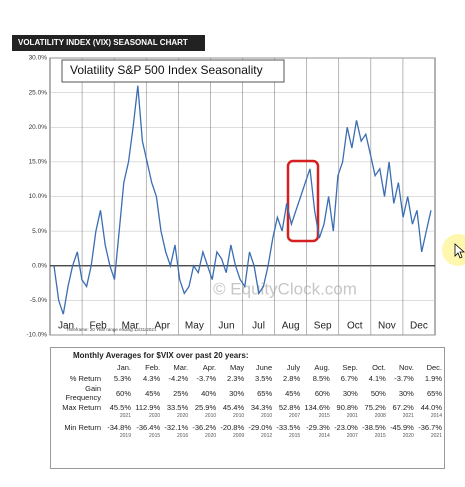 The height and width of the screenshot is (487, 465). I want to click on header-title: VOLATILITY INDEX (VIX) SEASONAL CHART, so click(103, 42).